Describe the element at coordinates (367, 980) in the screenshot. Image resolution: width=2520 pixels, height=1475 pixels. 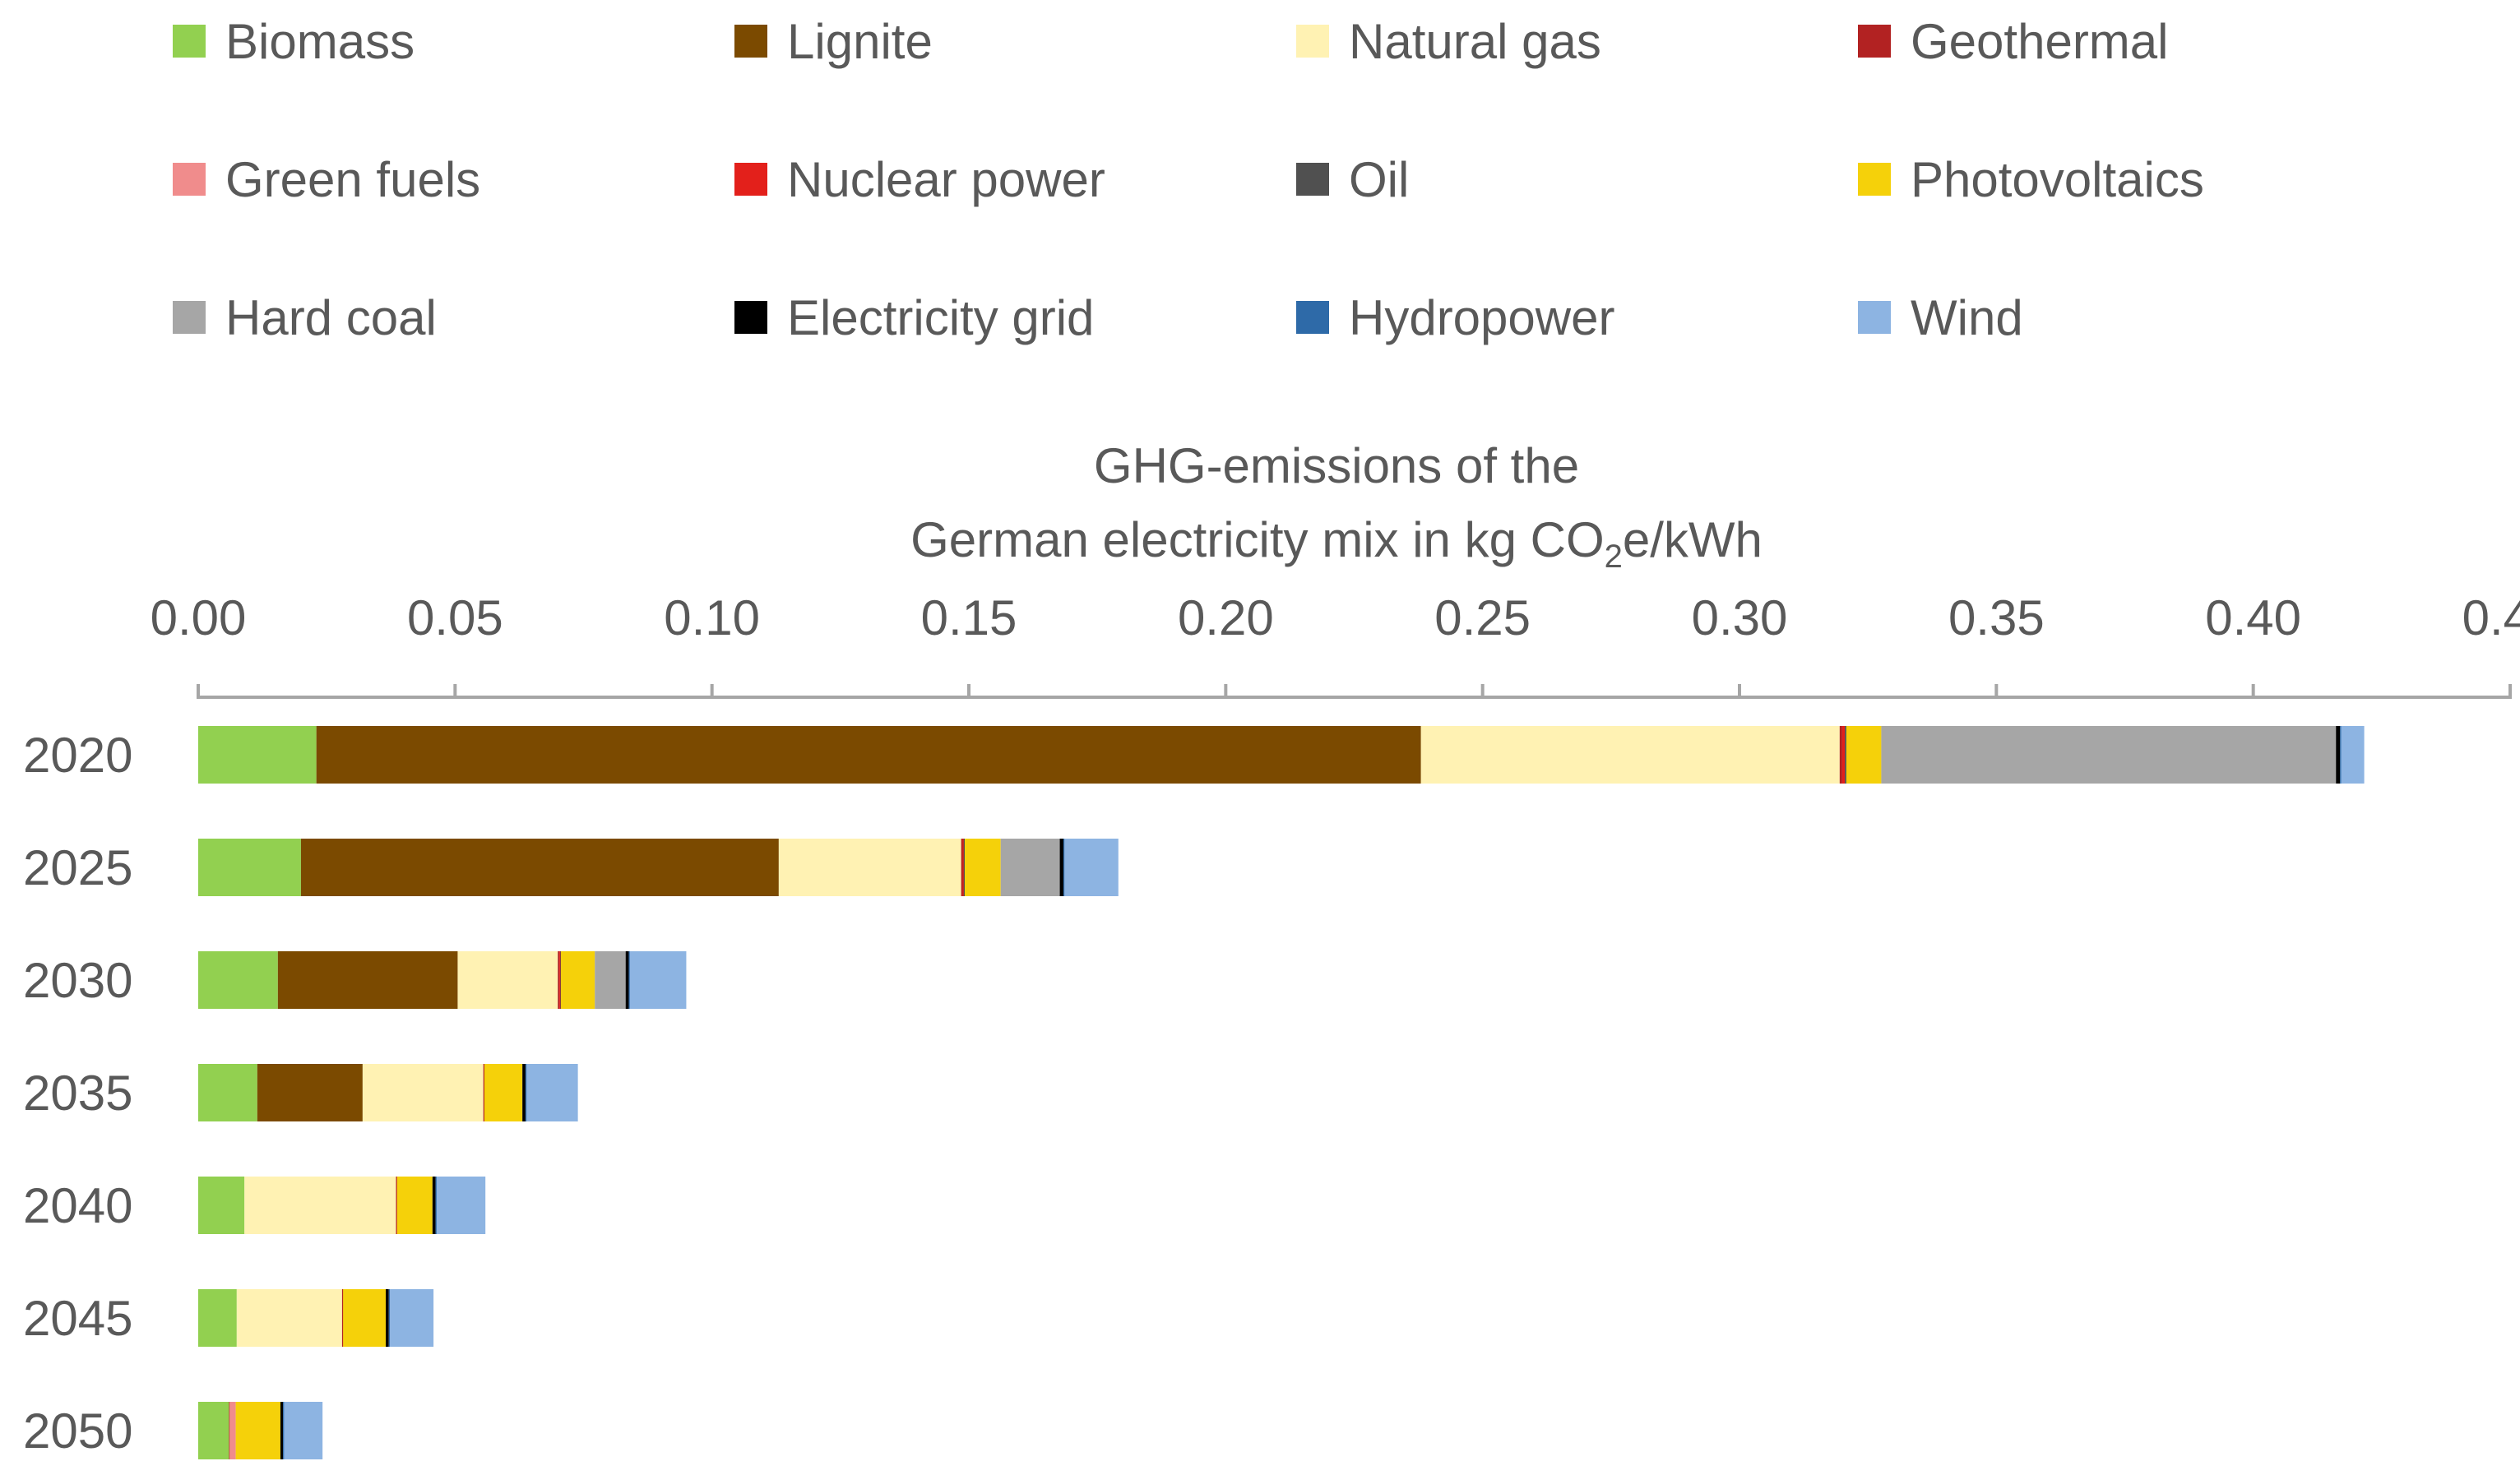
I see `bar-segment-lignite-2030` at that location.